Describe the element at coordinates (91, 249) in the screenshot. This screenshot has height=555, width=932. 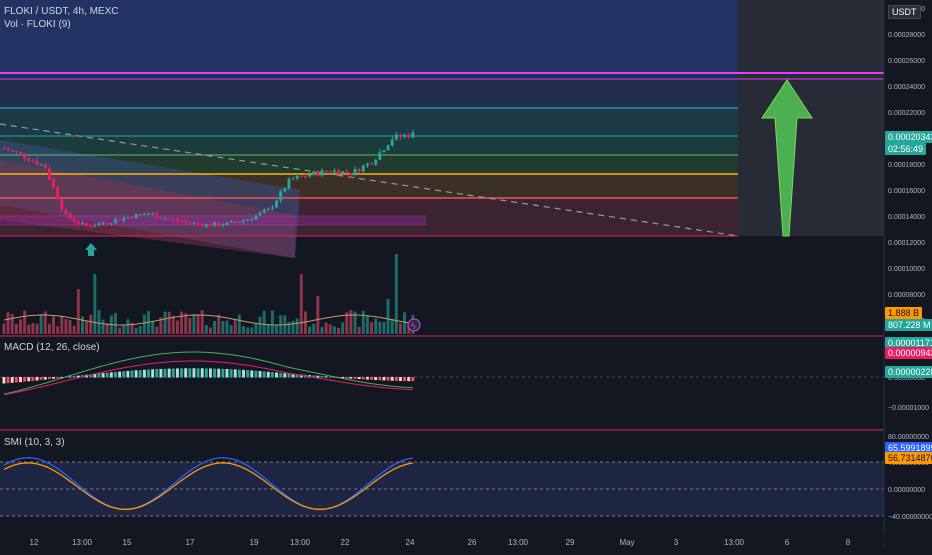
I see `small-up-arrow-icon` at that location.